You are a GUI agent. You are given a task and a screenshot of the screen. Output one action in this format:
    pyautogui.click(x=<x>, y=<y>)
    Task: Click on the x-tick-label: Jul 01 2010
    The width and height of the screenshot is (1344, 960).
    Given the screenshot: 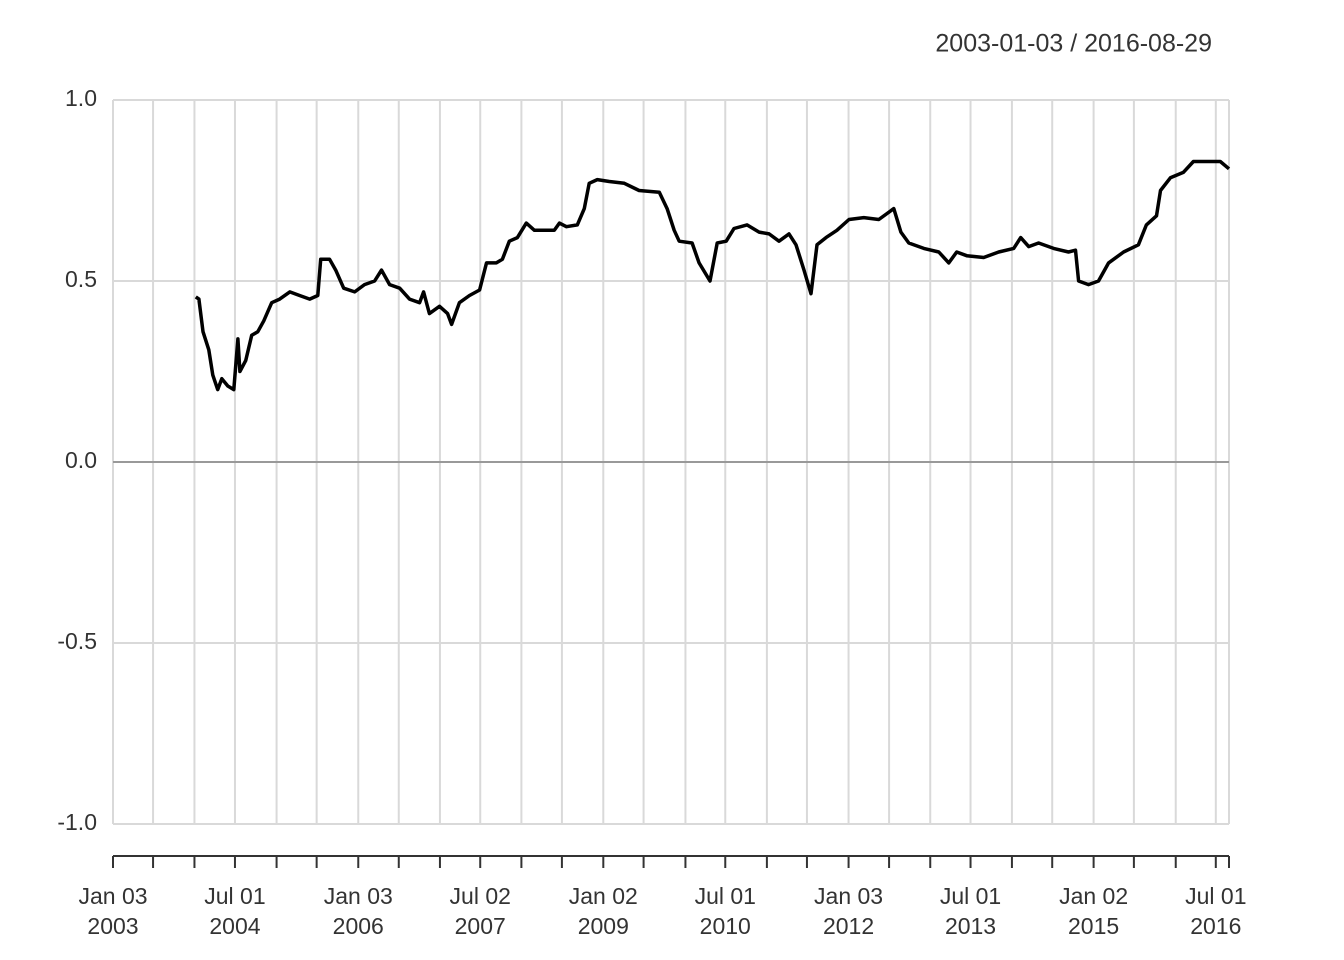 What is the action you would take?
    pyautogui.click(x=725, y=911)
    